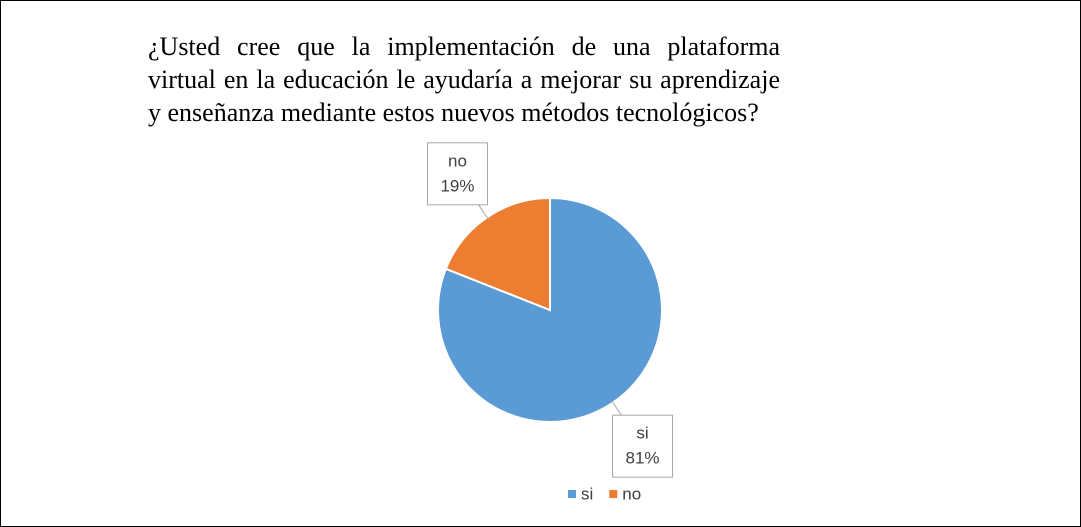 The width and height of the screenshot is (1081, 527). What do you see at coordinates (642, 433) in the screenshot?
I see `data-label-category: si` at bounding box center [642, 433].